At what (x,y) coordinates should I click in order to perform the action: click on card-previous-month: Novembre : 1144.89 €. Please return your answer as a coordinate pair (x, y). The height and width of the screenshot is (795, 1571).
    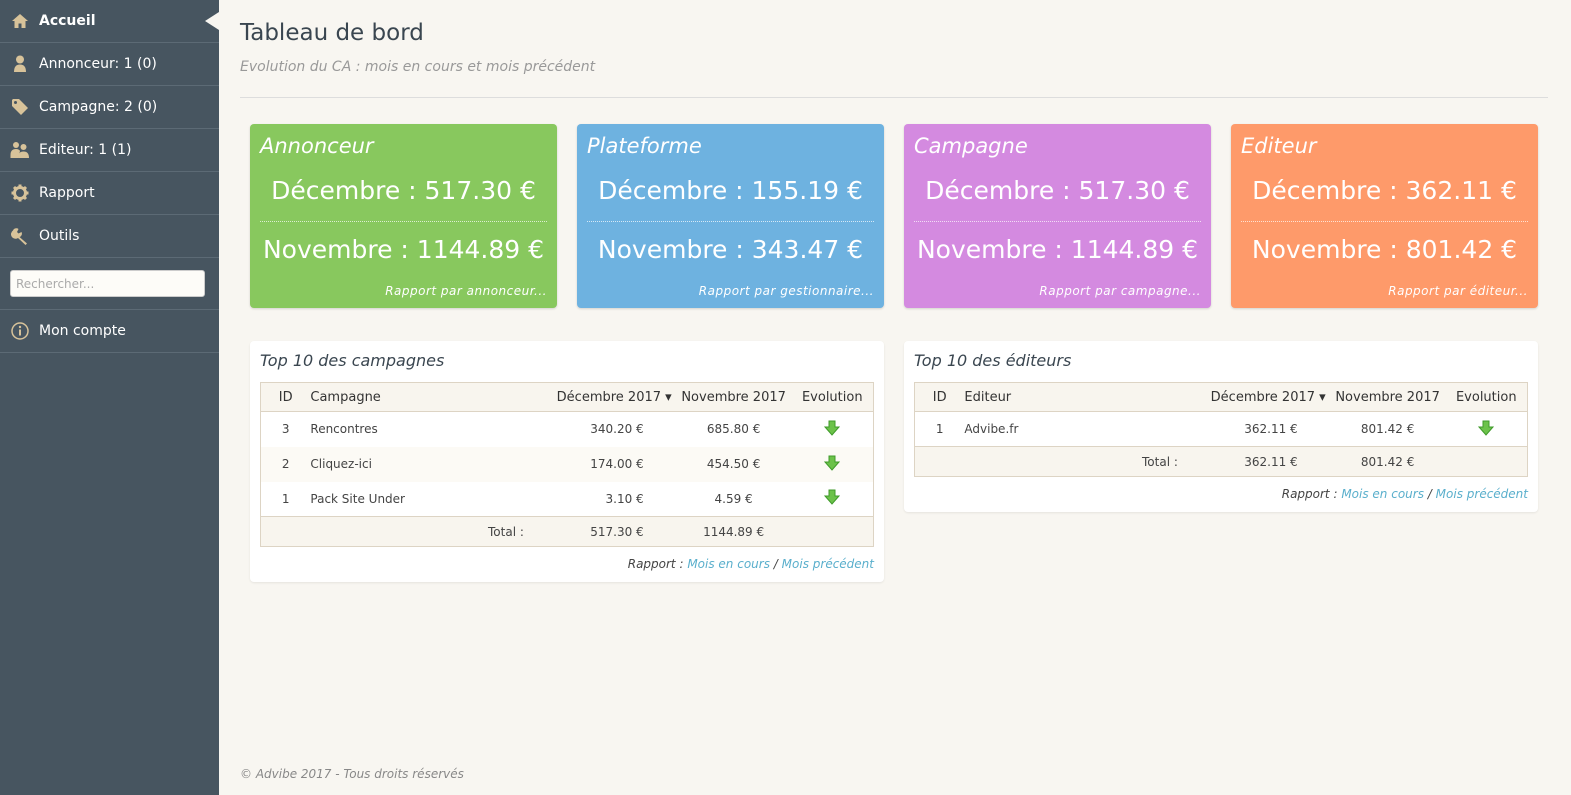
    Looking at the image, I should click on (1057, 249).